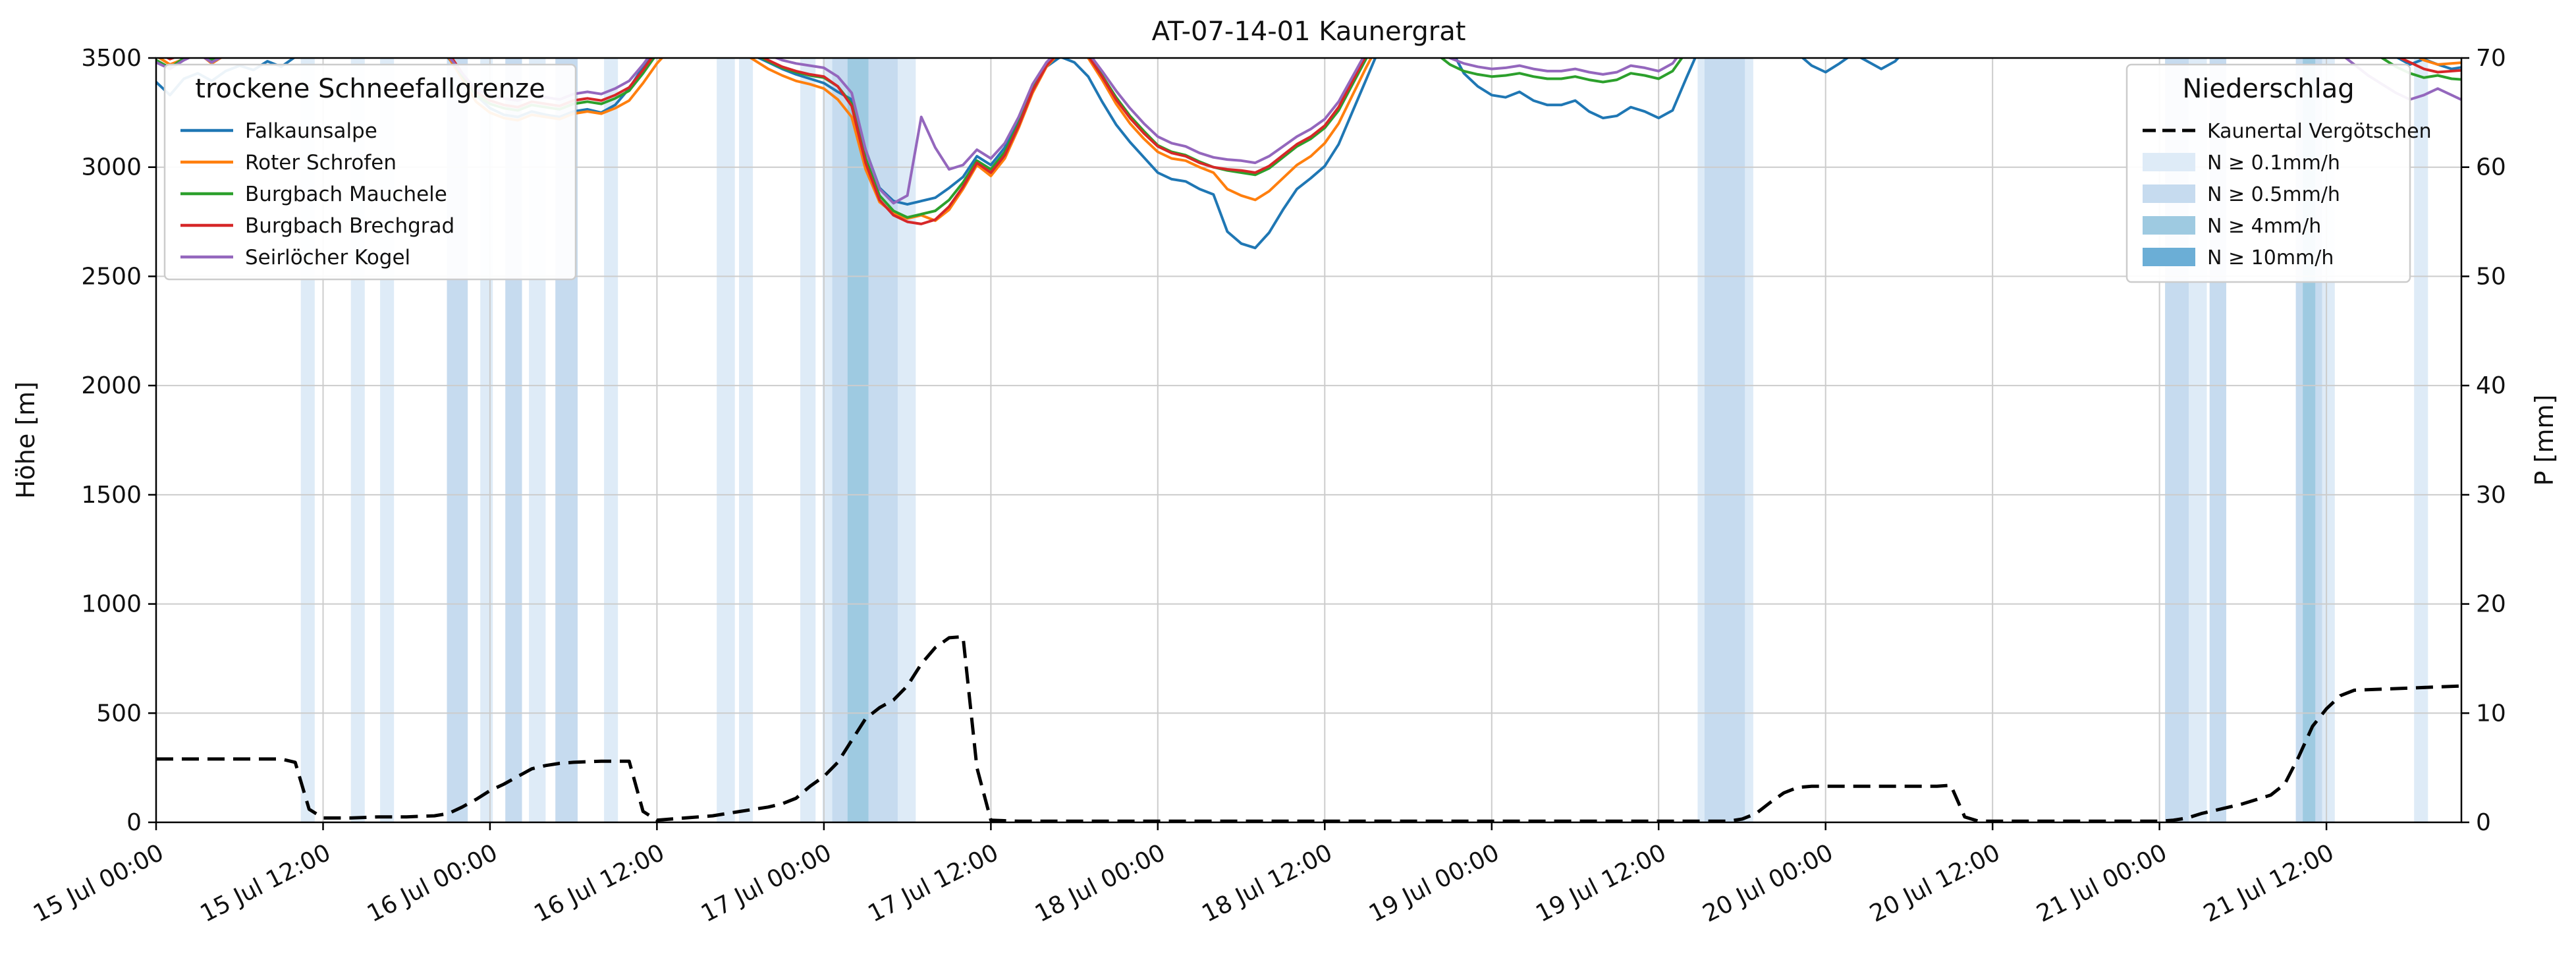 The image size is (2576, 964). I want to click on y-right-tick-label: 0, so click(2483, 822).